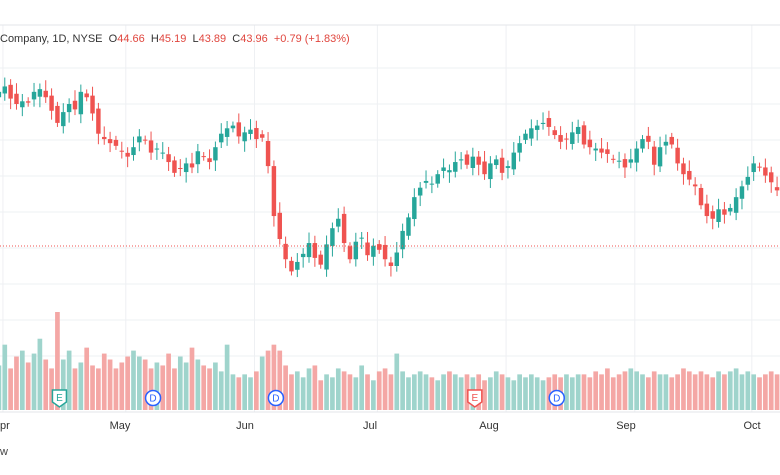 This screenshot has width=780, height=475. Describe the element at coordinates (172, 39) in the screenshot. I see `high-value: 45.19` at that location.